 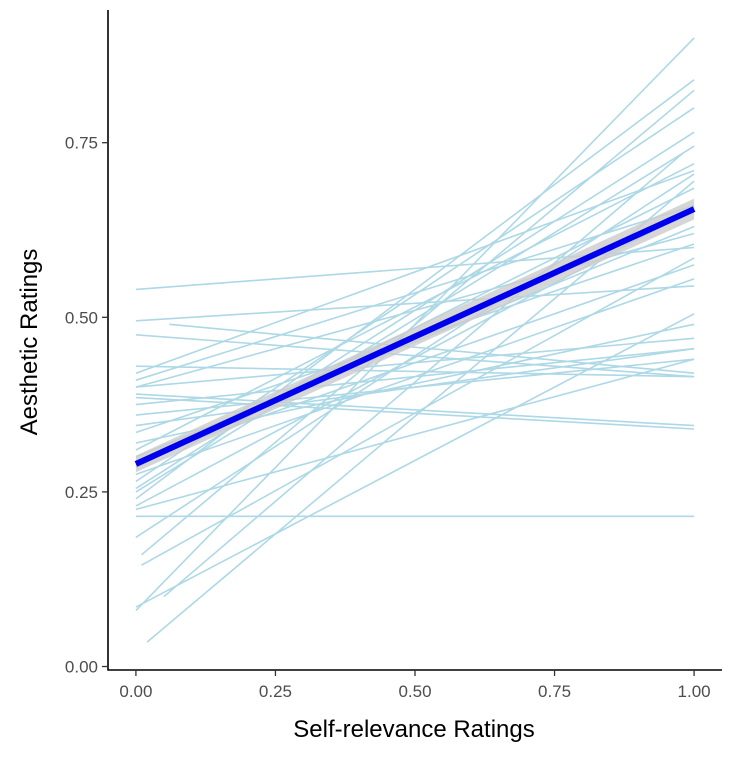 I want to click on x-axis-title: Self-relevance Ratings, so click(x=413, y=729).